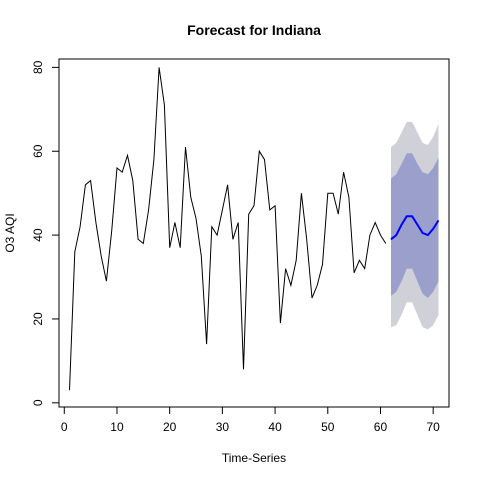 This screenshot has height=480, width=480. What do you see at coordinates (381, 427) in the screenshot?
I see `x-tick-label: 60` at bounding box center [381, 427].